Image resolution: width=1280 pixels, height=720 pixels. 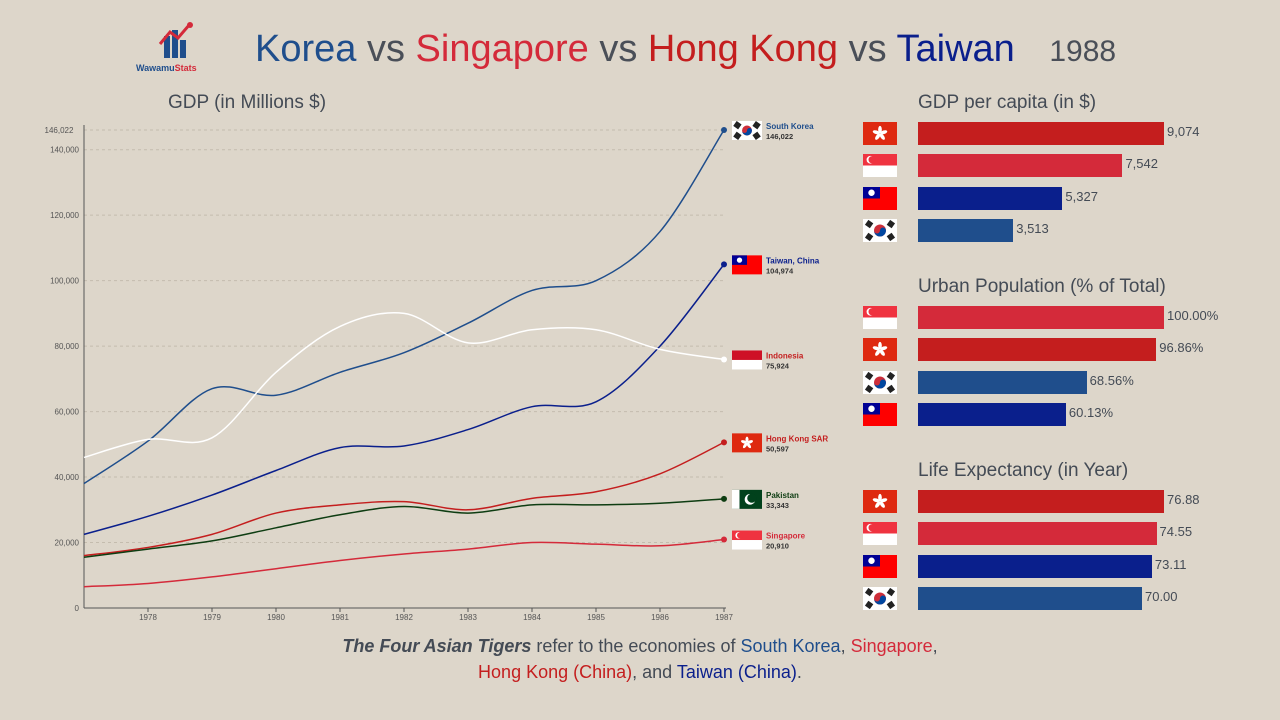 What do you see at coordinates (77, 608) in the screenshot?
I see `y-tick-label: 0` at bounding box center [77, 608].